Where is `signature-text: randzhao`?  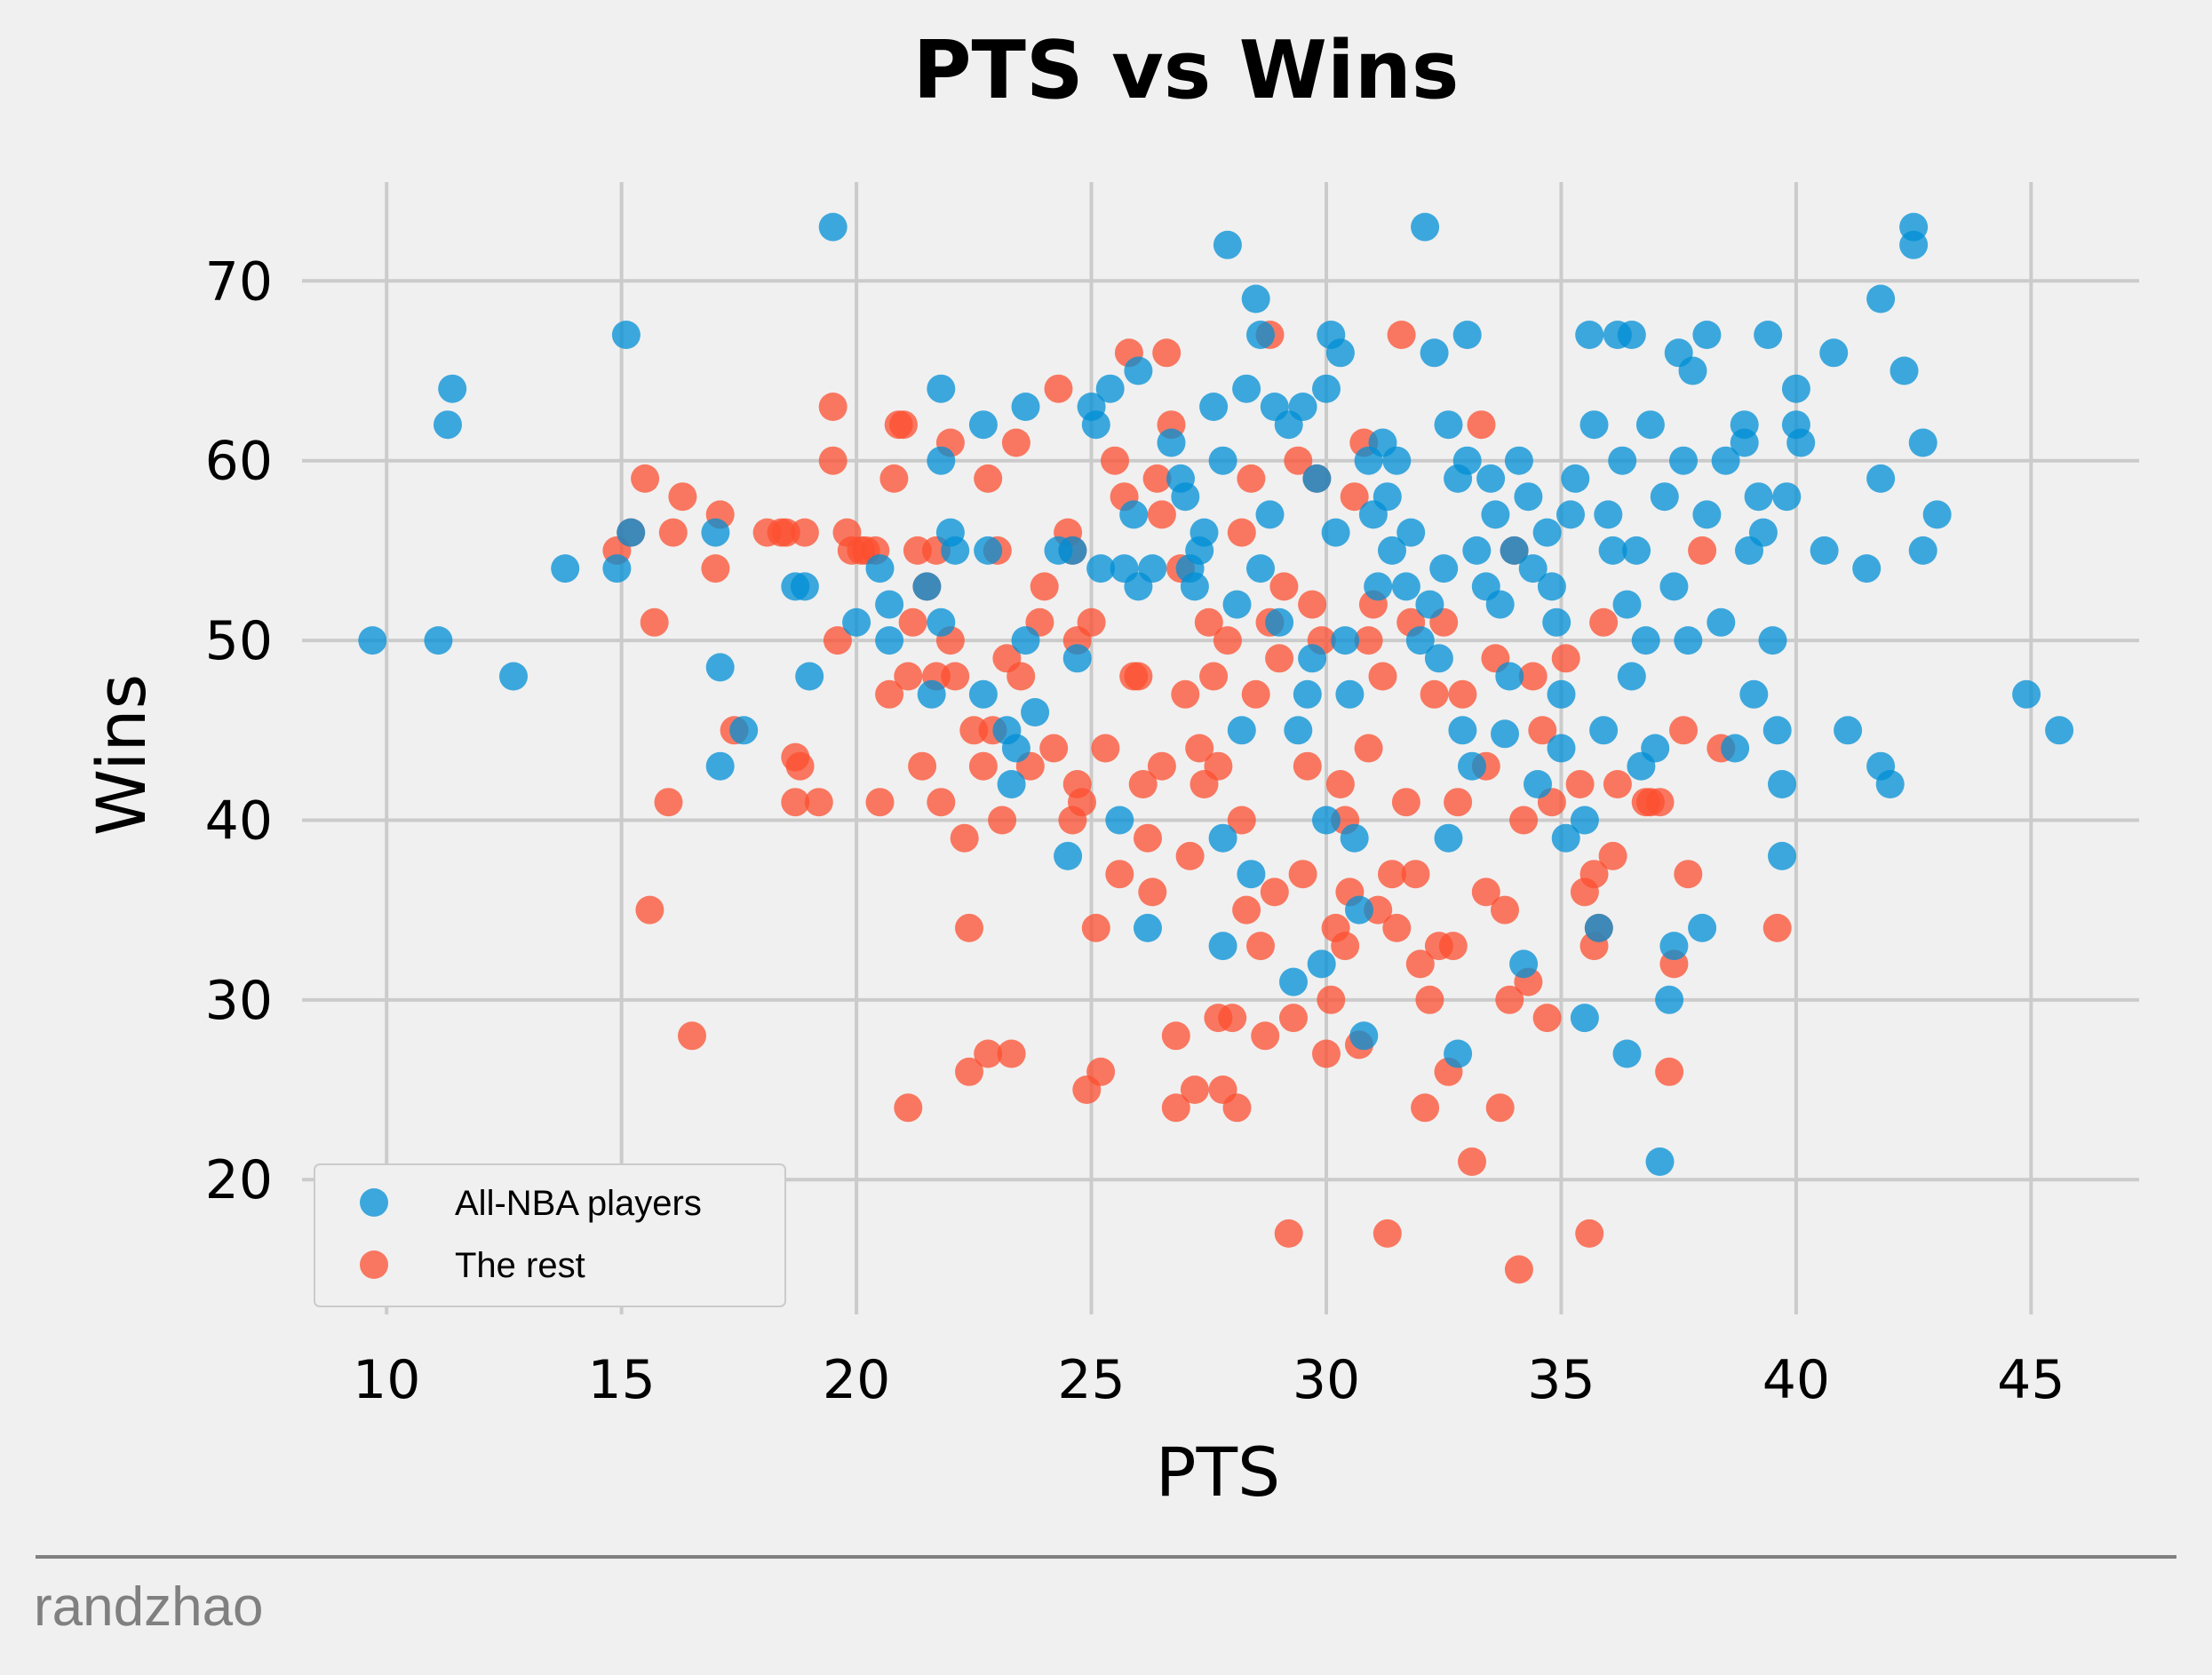
signature-text: randzhao is located at coordinates (149, 1607).